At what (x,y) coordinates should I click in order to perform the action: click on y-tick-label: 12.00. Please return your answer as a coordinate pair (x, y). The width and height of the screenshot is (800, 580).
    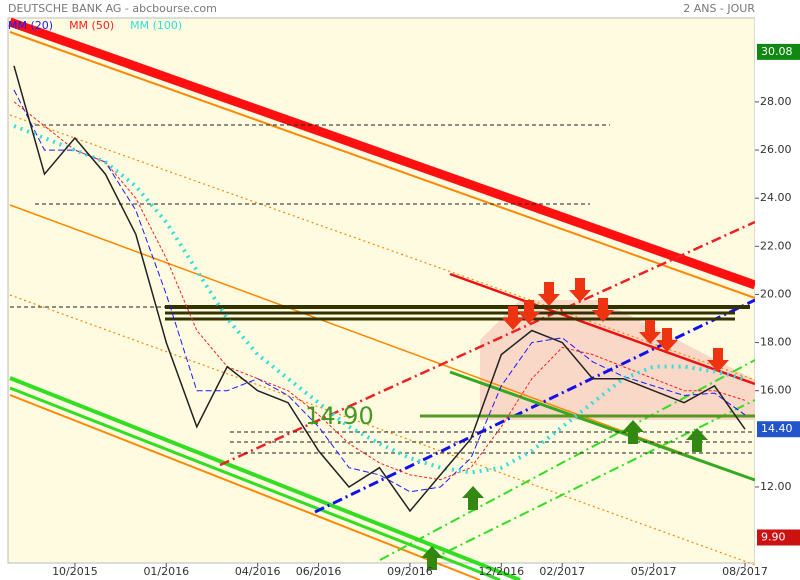
    Looking at the image, I should click on (776, 486).